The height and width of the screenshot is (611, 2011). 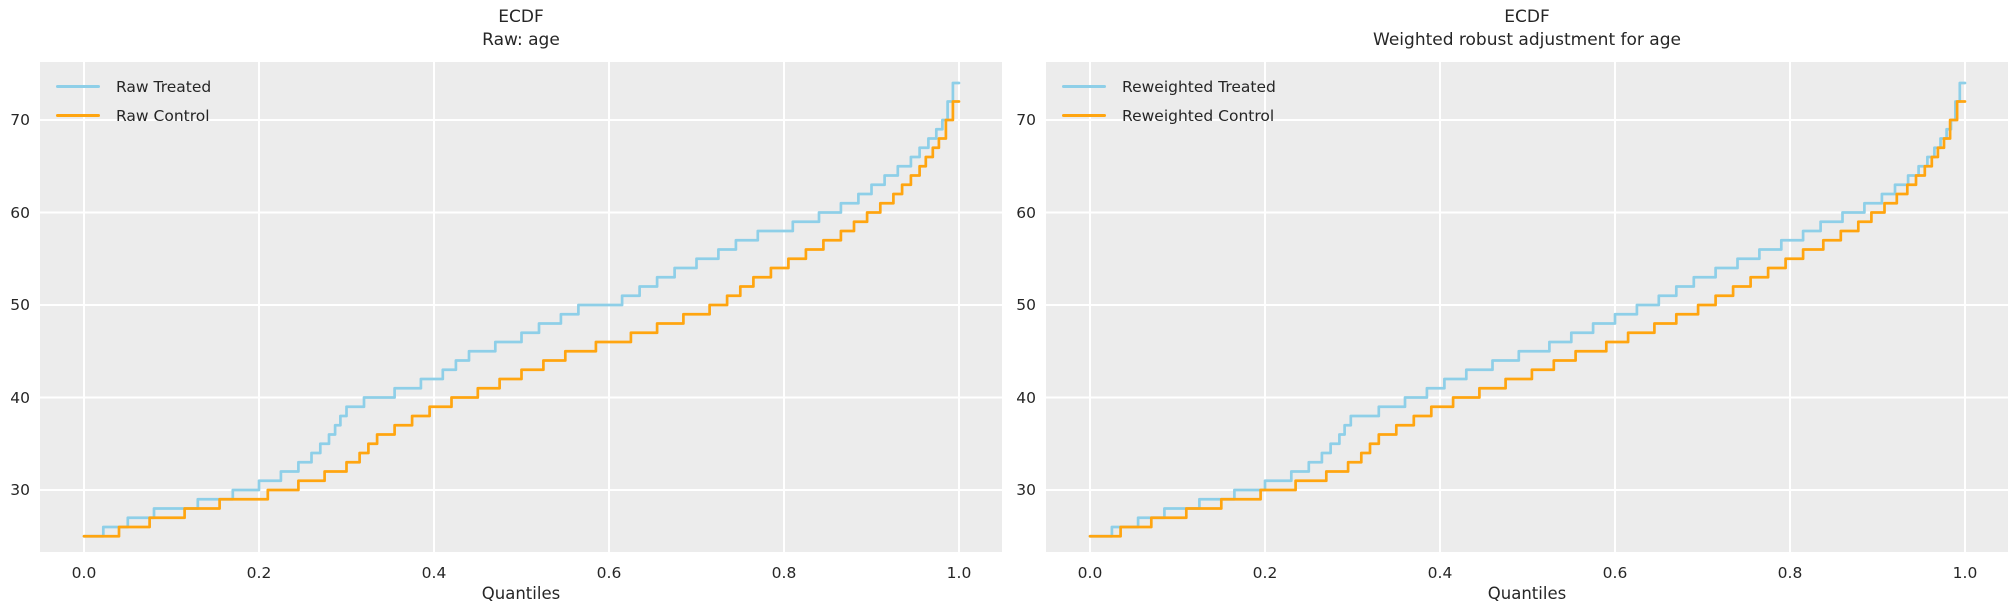 What do you see at coordinates (521, 40) in the screenshot?
I see `left-title-line2: Raw: age` at bounding box center [521, 40].